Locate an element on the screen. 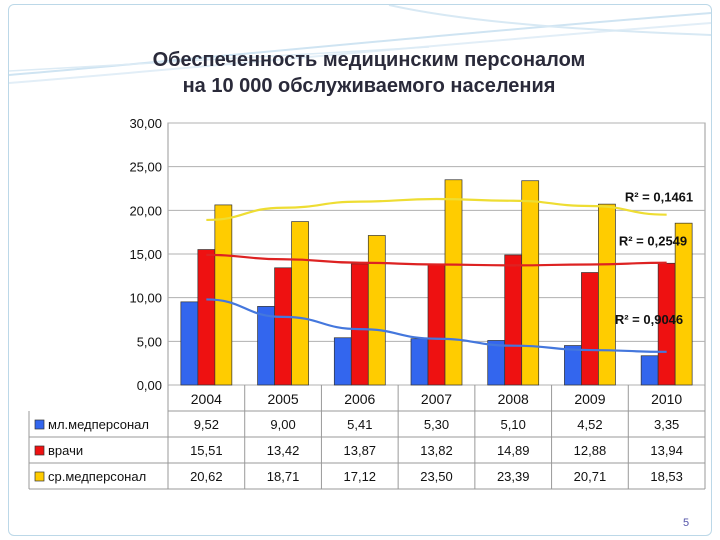 Image resolution: width=720 pixels, height=540 pixels. title-line-1: Обеспеченность медицинским персоналом is located at coordinates (369, 60).